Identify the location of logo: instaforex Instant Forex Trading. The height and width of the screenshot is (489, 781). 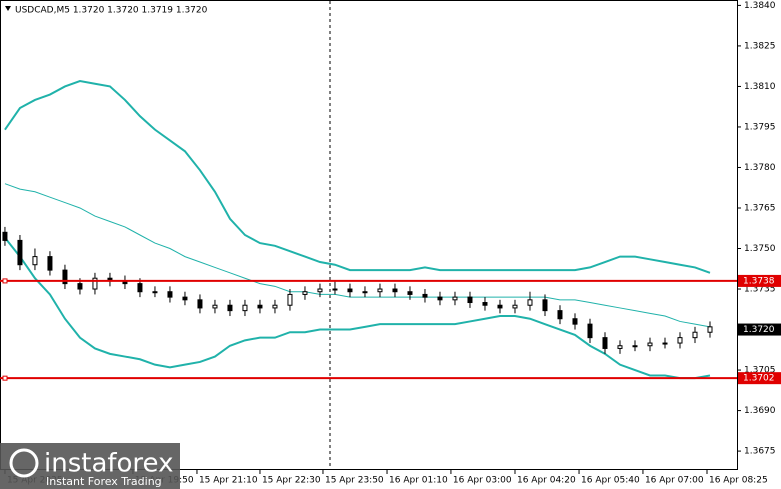
(90, 466).